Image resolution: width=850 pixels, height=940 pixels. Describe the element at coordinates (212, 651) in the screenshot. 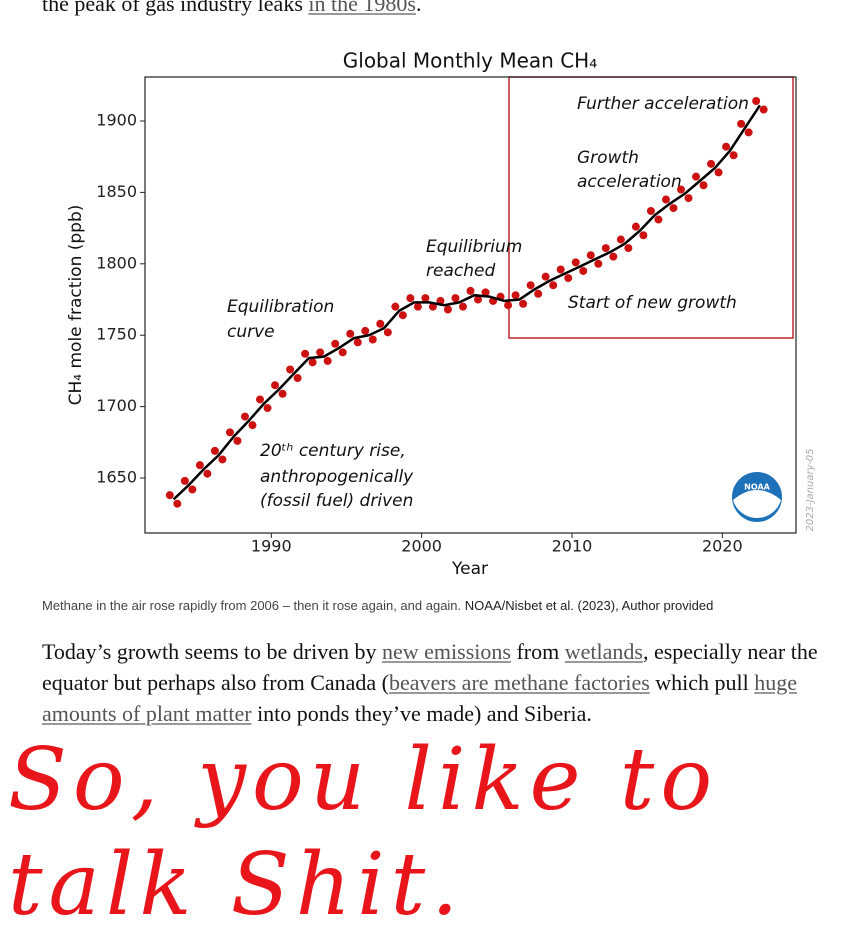

I see `text: Today’s growth seems to be driven by` at that location.